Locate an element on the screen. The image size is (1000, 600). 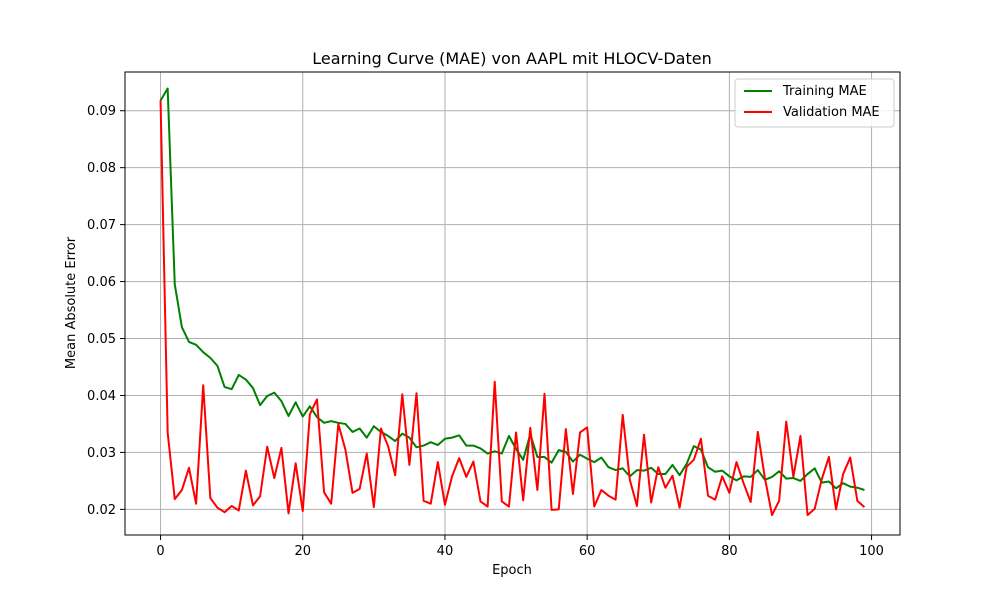
x-tick-label: 80 is located at coordinates (729, 551).